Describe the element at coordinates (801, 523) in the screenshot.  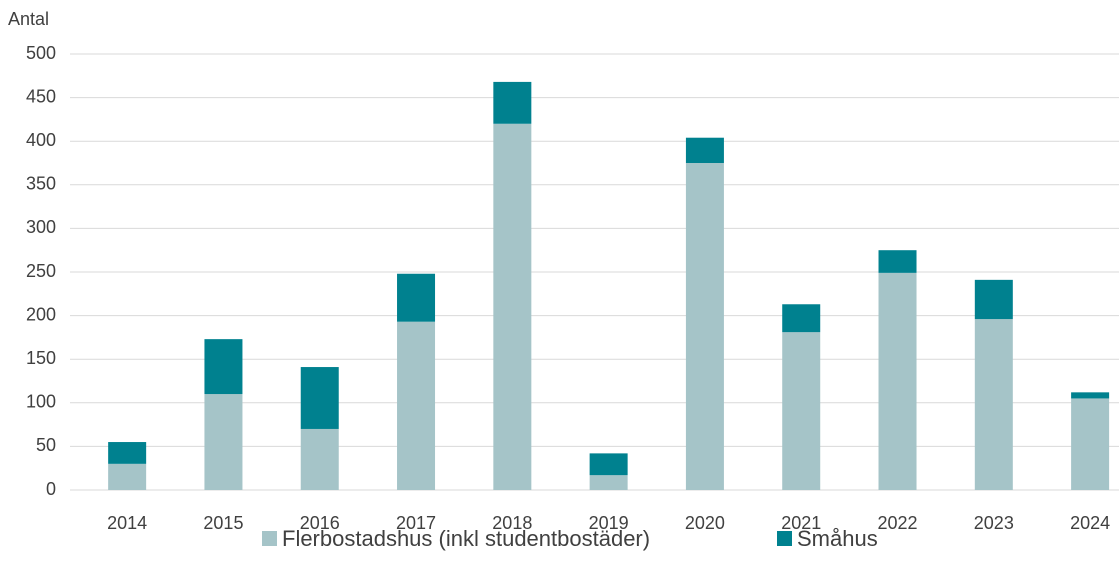
I see `x-tick-label: 2021` at that location.